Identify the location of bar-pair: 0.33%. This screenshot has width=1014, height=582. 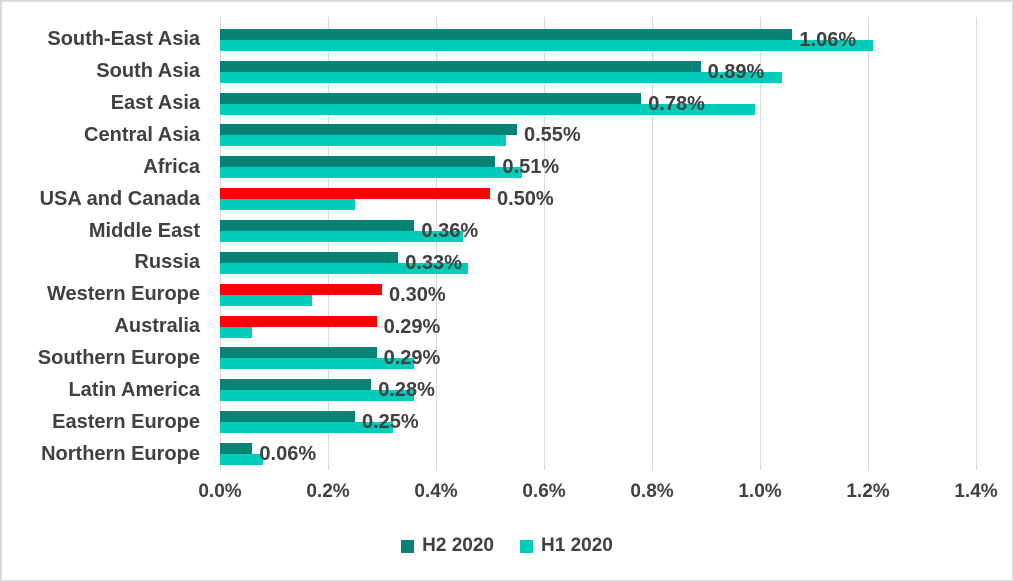
(598, 262).